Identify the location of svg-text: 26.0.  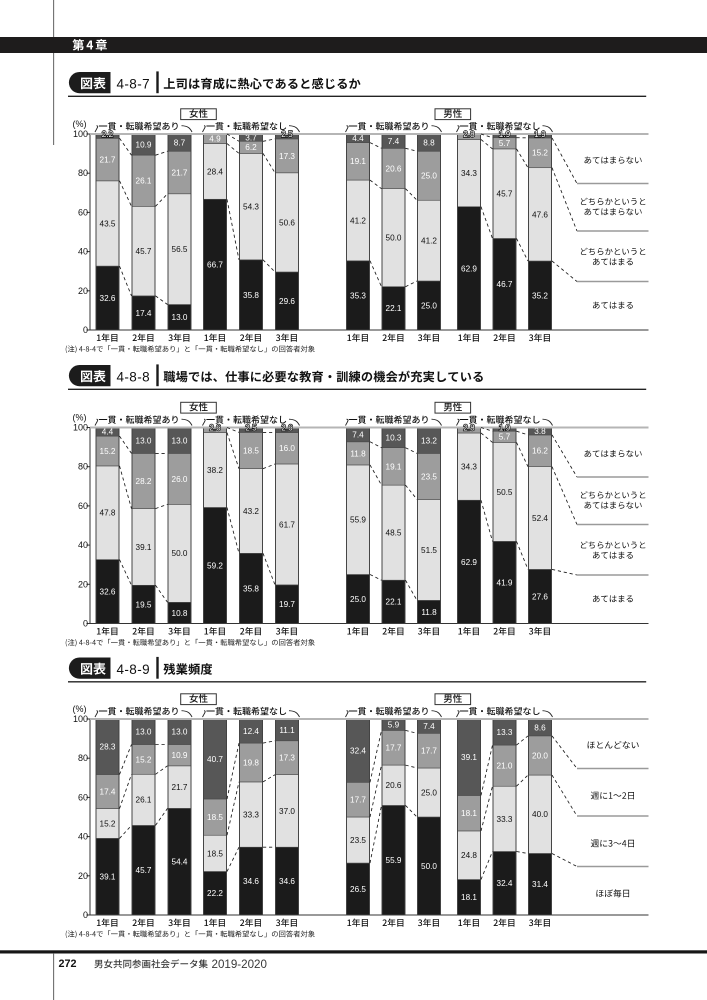
(180, 479).